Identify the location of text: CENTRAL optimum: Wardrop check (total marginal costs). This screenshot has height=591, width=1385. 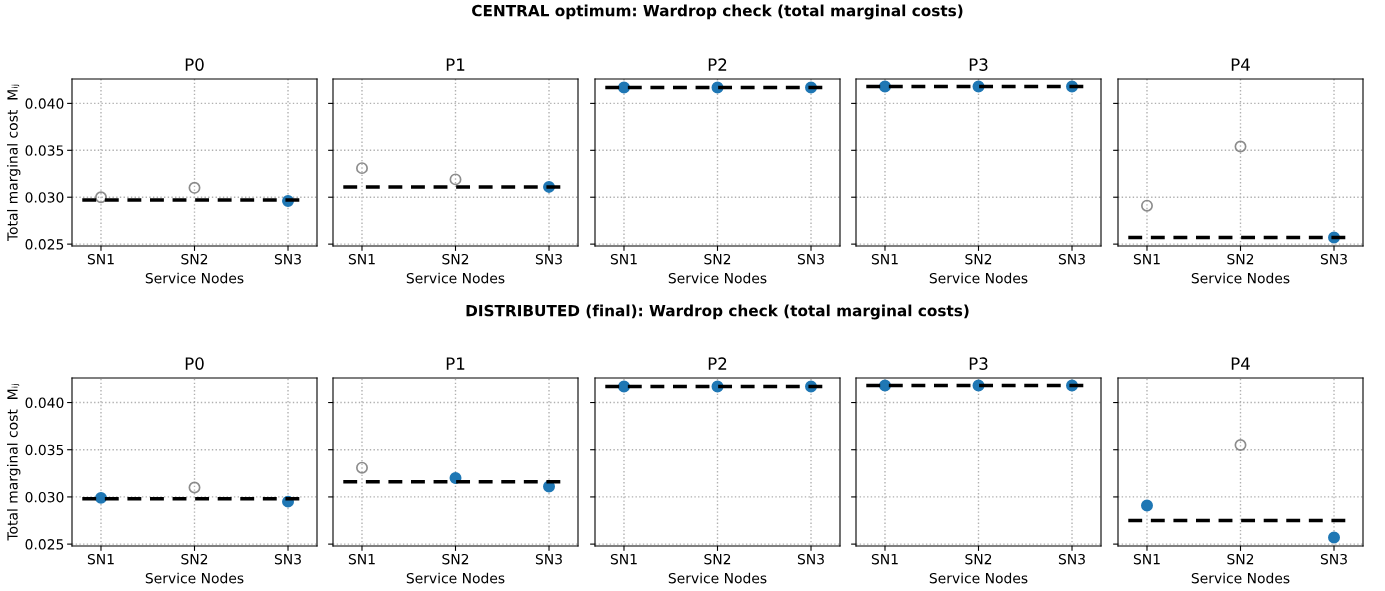
(717, 12).